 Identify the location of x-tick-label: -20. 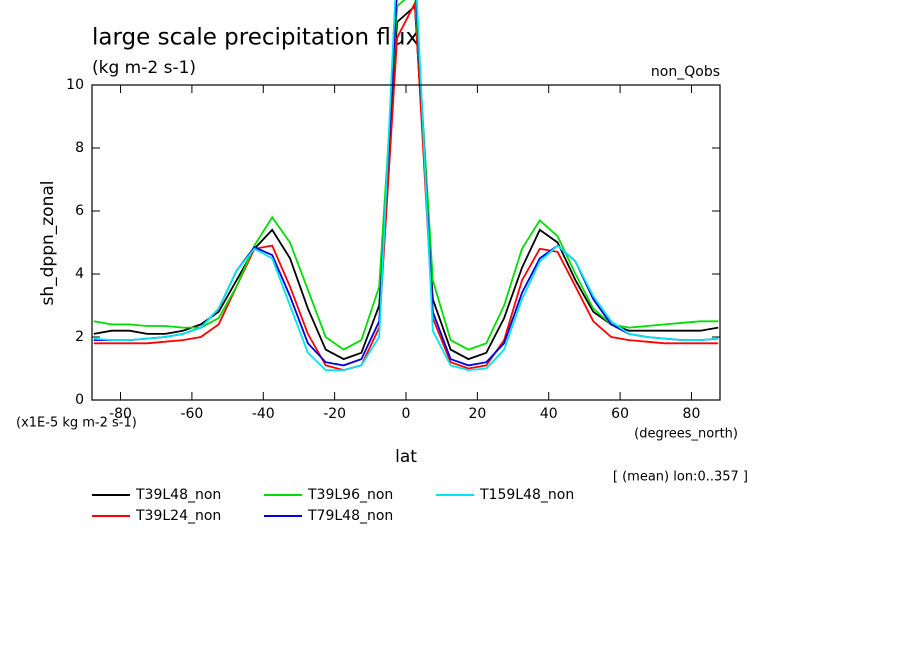
(334, 414).